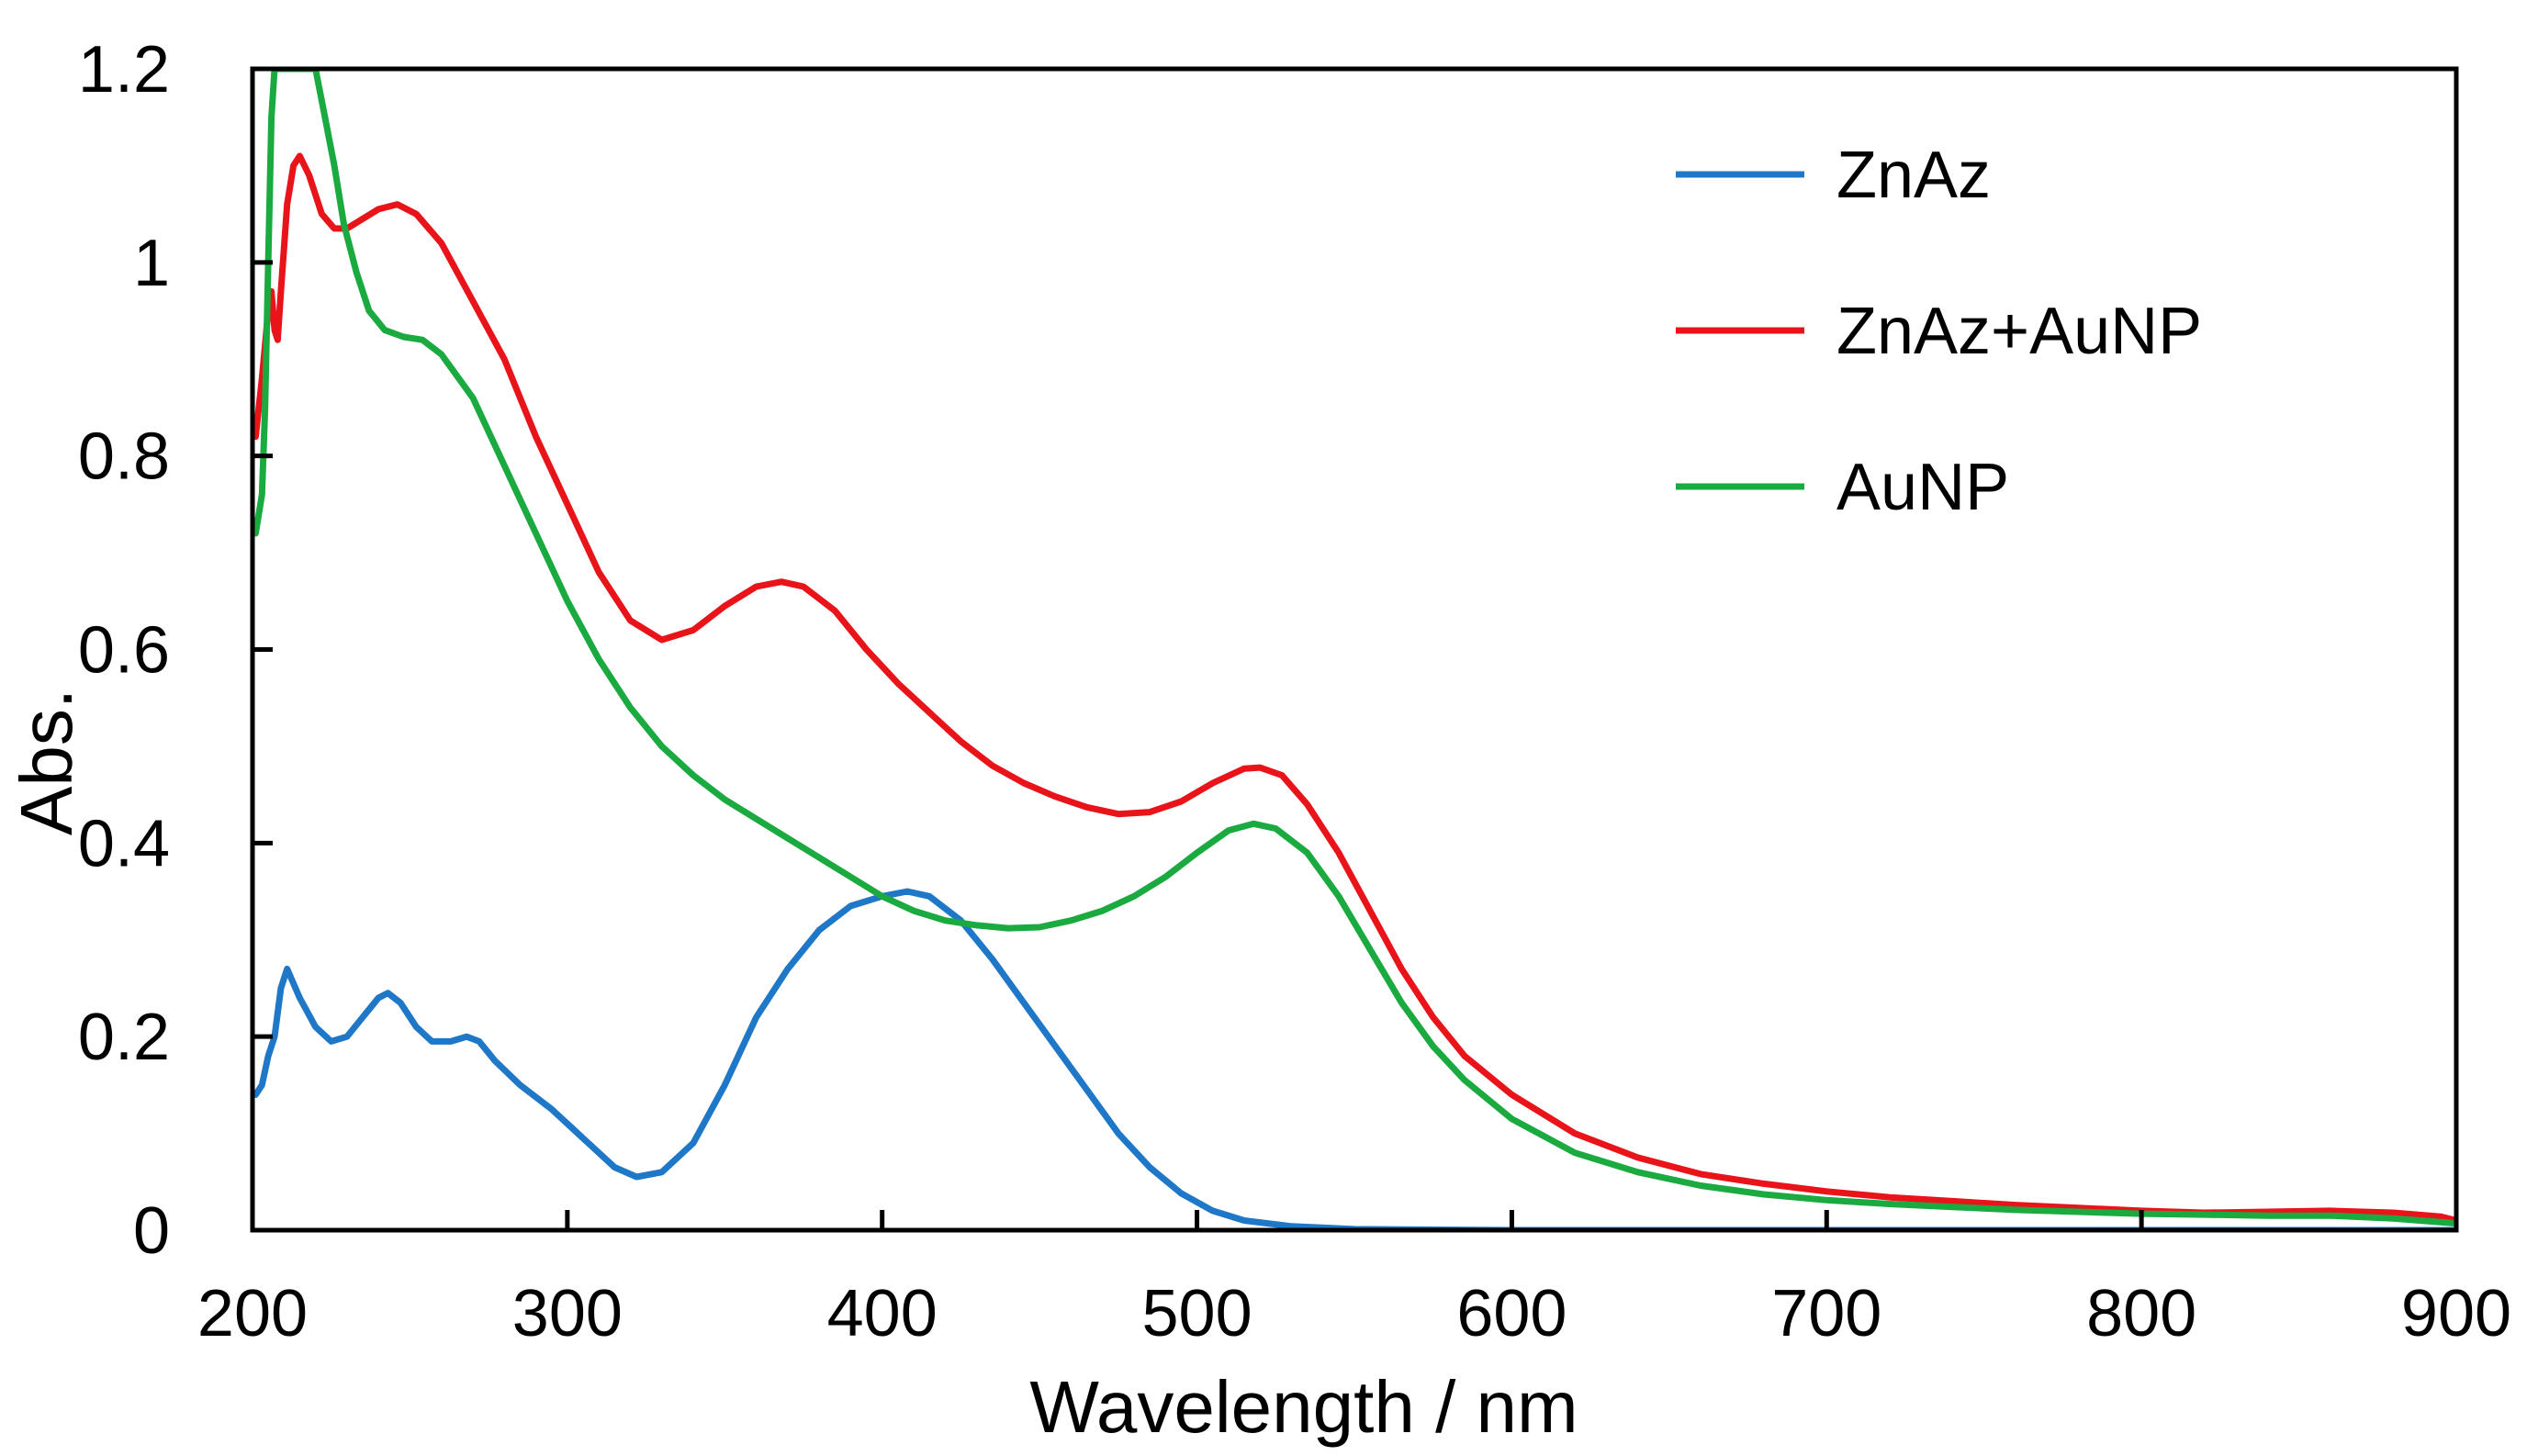  I want to click on y-tick-label: 0.8, so click(124, 457).